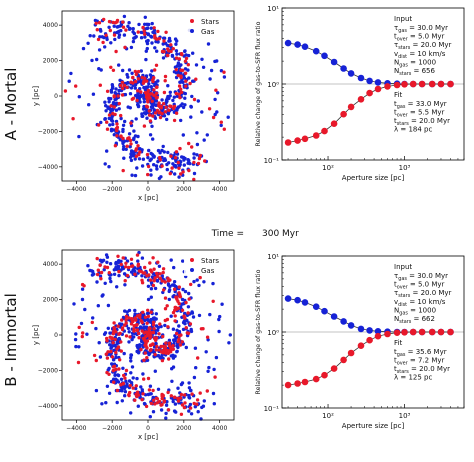  I want to click on y-tick-label: 10⁰, so click(273, 333).